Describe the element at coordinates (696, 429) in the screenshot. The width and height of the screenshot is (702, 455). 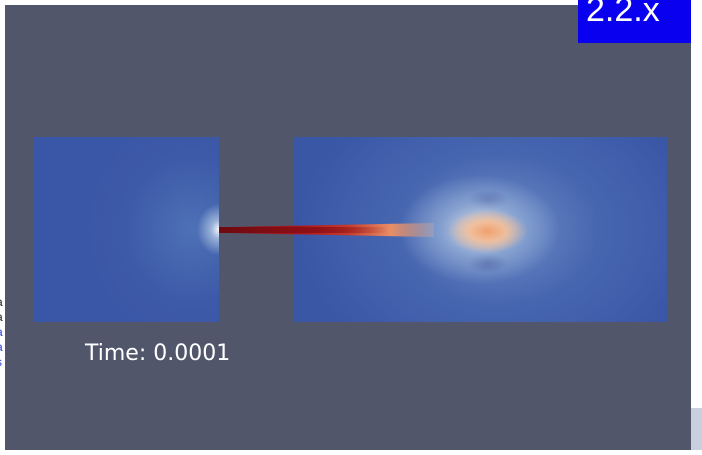
I see `right-gutter` at that location.